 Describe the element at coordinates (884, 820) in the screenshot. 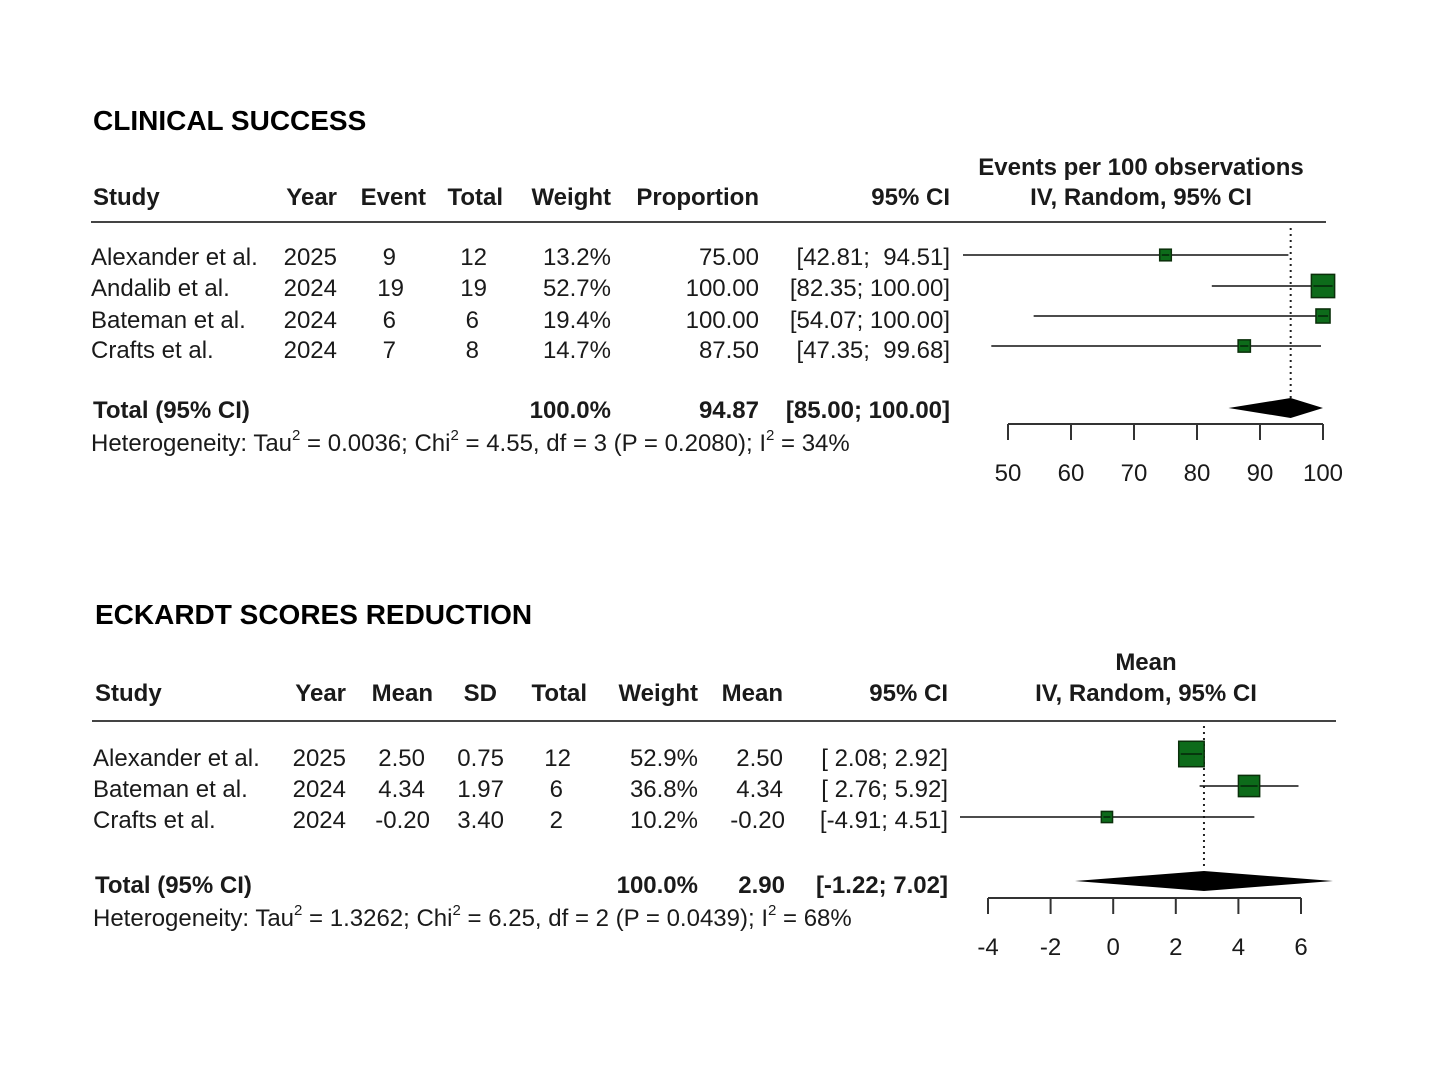

I see `study-ci: [-4.91; 4.51]` at that location.